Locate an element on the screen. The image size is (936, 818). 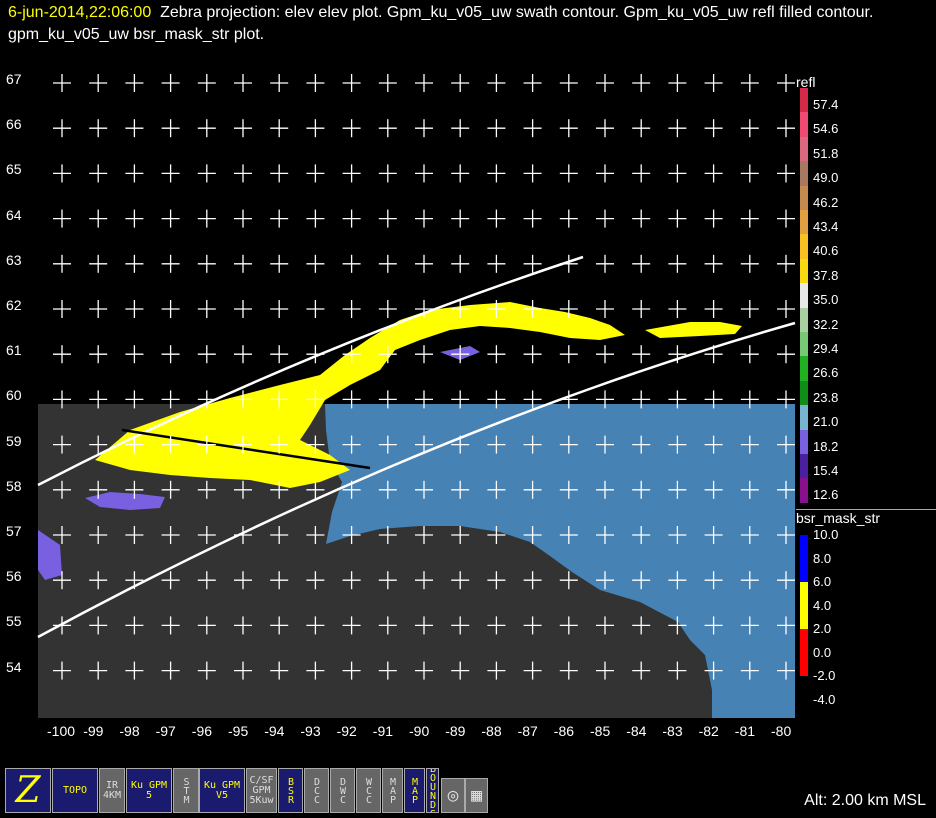
refl-value: 49.0 is located at coordinates (826, 178).